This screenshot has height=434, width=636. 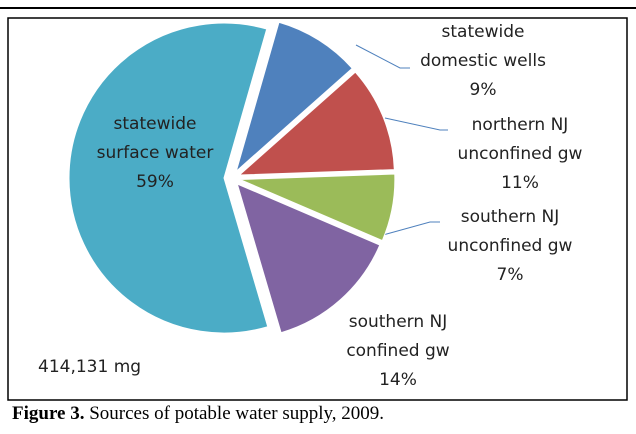 I want to click on value-label: 59%, so click(x=155, y=182).